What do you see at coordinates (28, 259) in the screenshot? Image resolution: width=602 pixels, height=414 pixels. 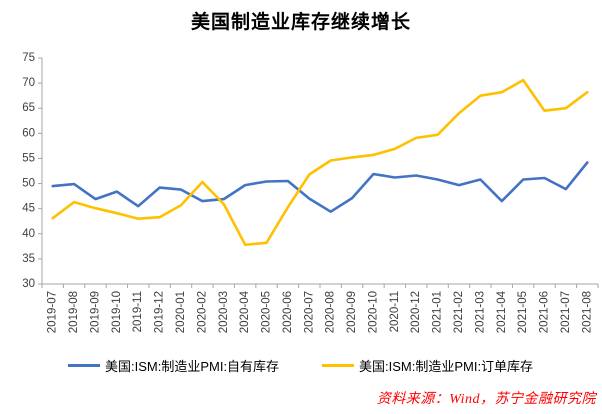 I see `y-tick-label: 35` at bounding box center [28, 259].